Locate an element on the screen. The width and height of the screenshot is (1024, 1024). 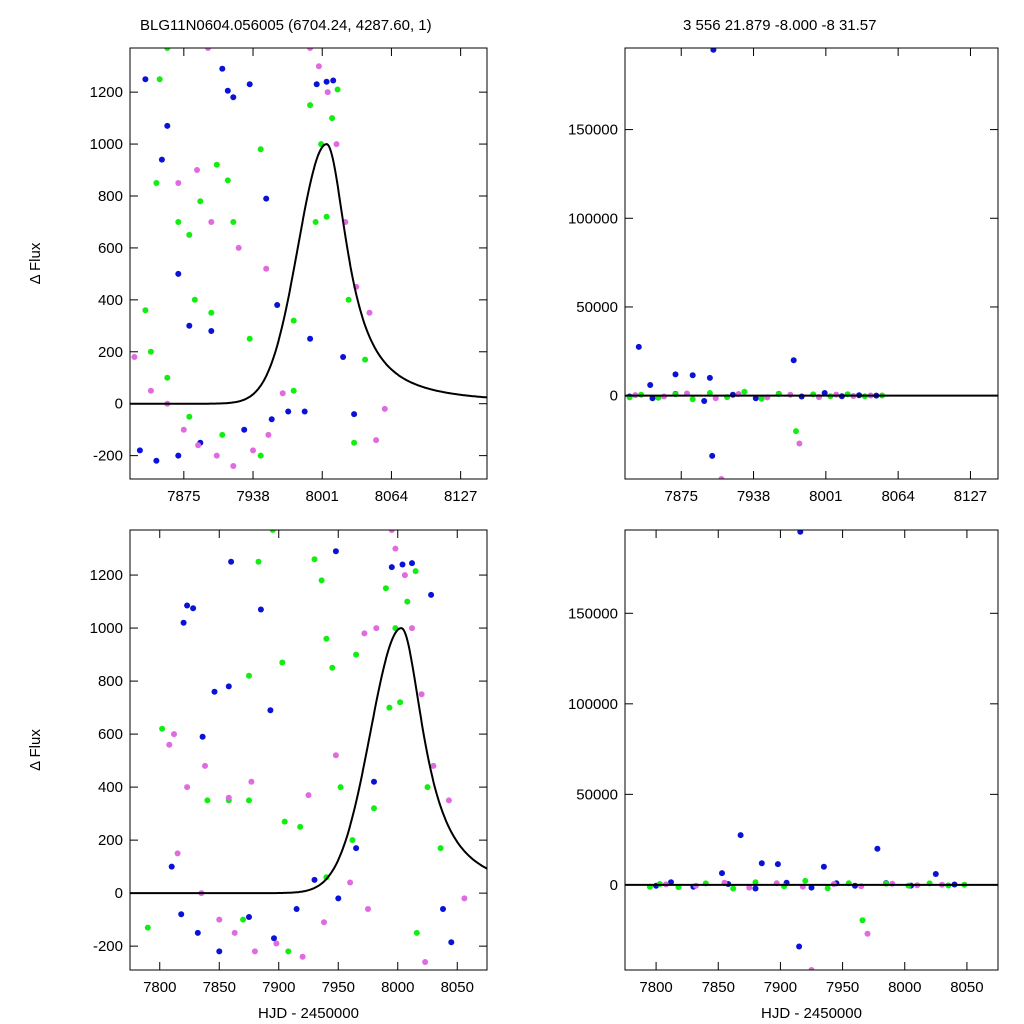
y-tick-label: 50000 is located at coordinates (597, 794).